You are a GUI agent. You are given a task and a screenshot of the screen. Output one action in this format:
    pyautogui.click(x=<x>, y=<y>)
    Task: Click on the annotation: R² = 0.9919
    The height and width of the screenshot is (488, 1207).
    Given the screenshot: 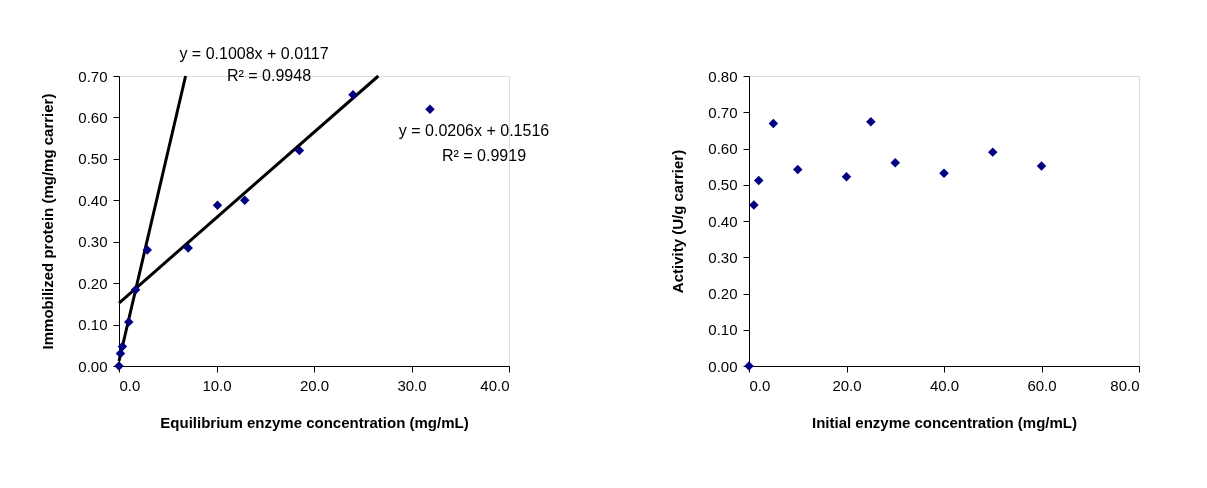 What is the action you would take?
    pyautogui.click(x=484, y=155)
    